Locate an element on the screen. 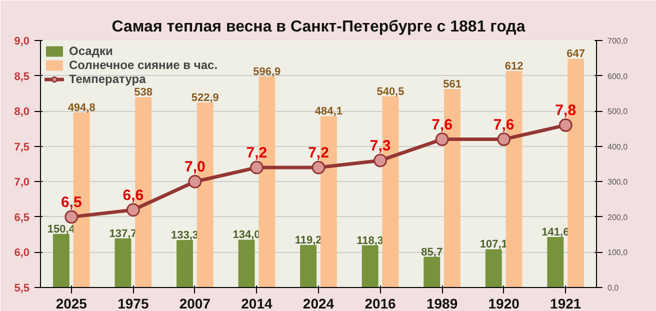 Image resolution: width=656 pixels, height=311 pixels. y-tick-label: 9,0 is located at coordinates (22, 42).